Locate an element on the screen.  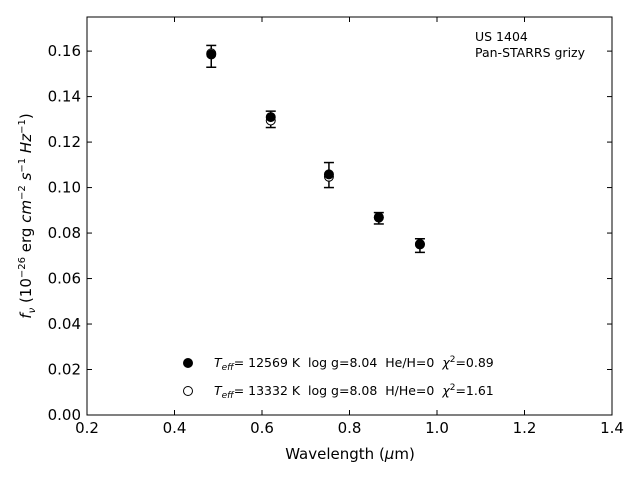
error-bars is located at coordinates (315, 149).